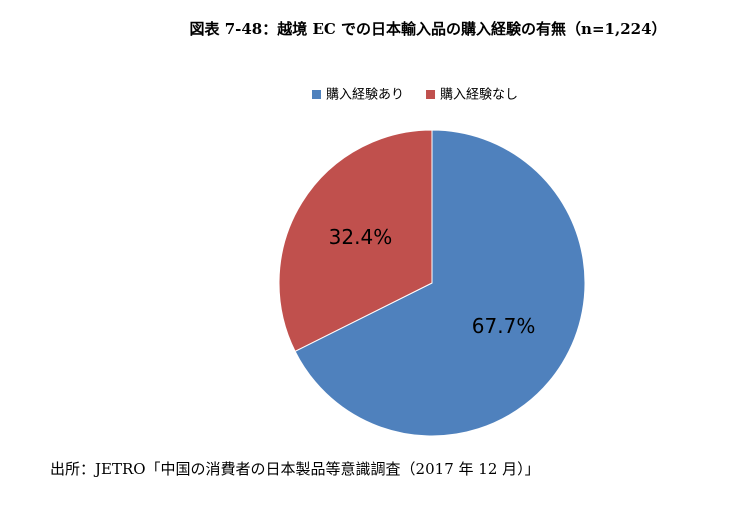 The image size is (750, 526). I want to click on pie-slice, so click(355, 240).